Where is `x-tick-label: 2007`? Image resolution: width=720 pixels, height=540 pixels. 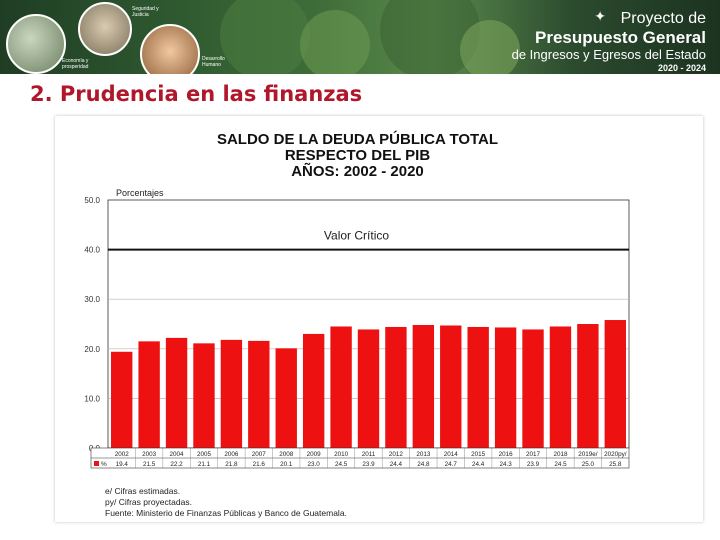 x-tick-label: 2007 is located at coordinates (259, 454).